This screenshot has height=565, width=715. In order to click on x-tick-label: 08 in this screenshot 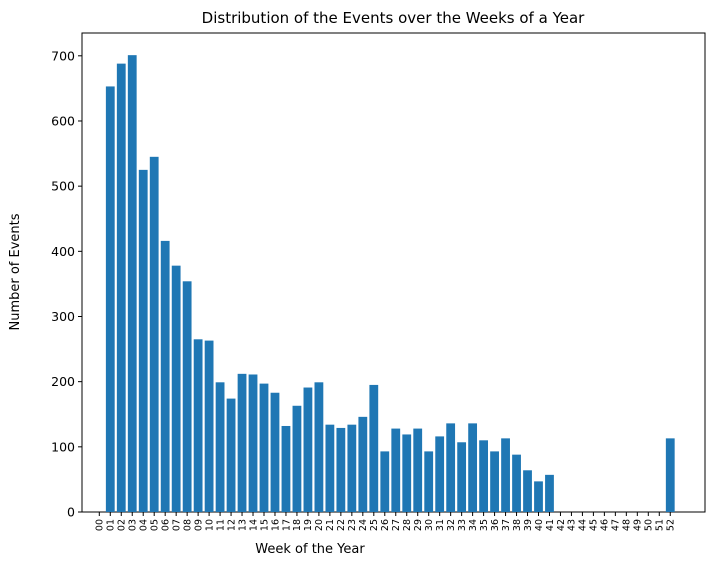, I will do `click(187, 525)`.